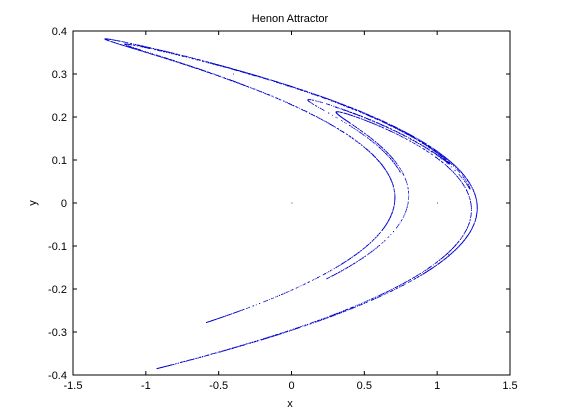 The width and height of the screenshot is (561, 420). Describe the element at coordinates (59, 32) in the screenshot. I see `y-tick-label: 0.4` at that location.